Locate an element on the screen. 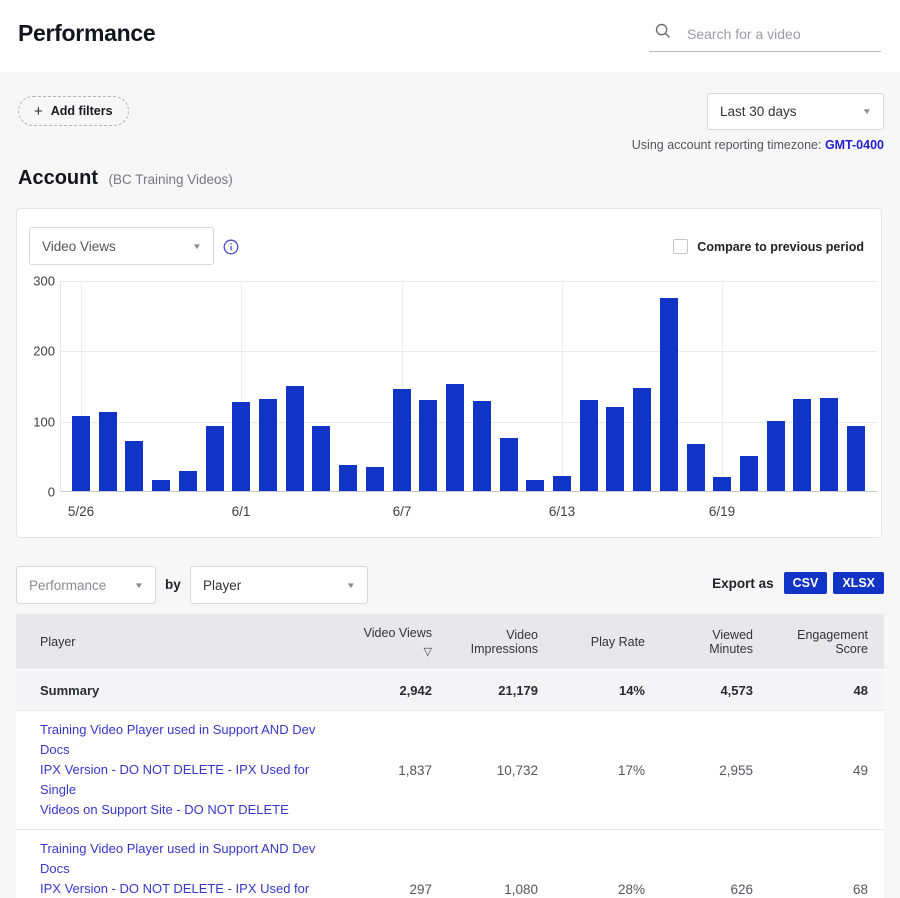 The image size is (900, 898). export-label: Export as is located at coordinates (743, 583).